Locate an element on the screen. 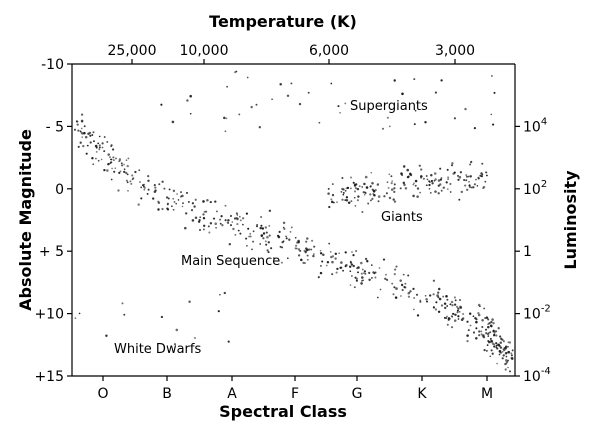 This screenshot has width=600, height=441. spectral-class-label: B is located at coordinates (167, 394).